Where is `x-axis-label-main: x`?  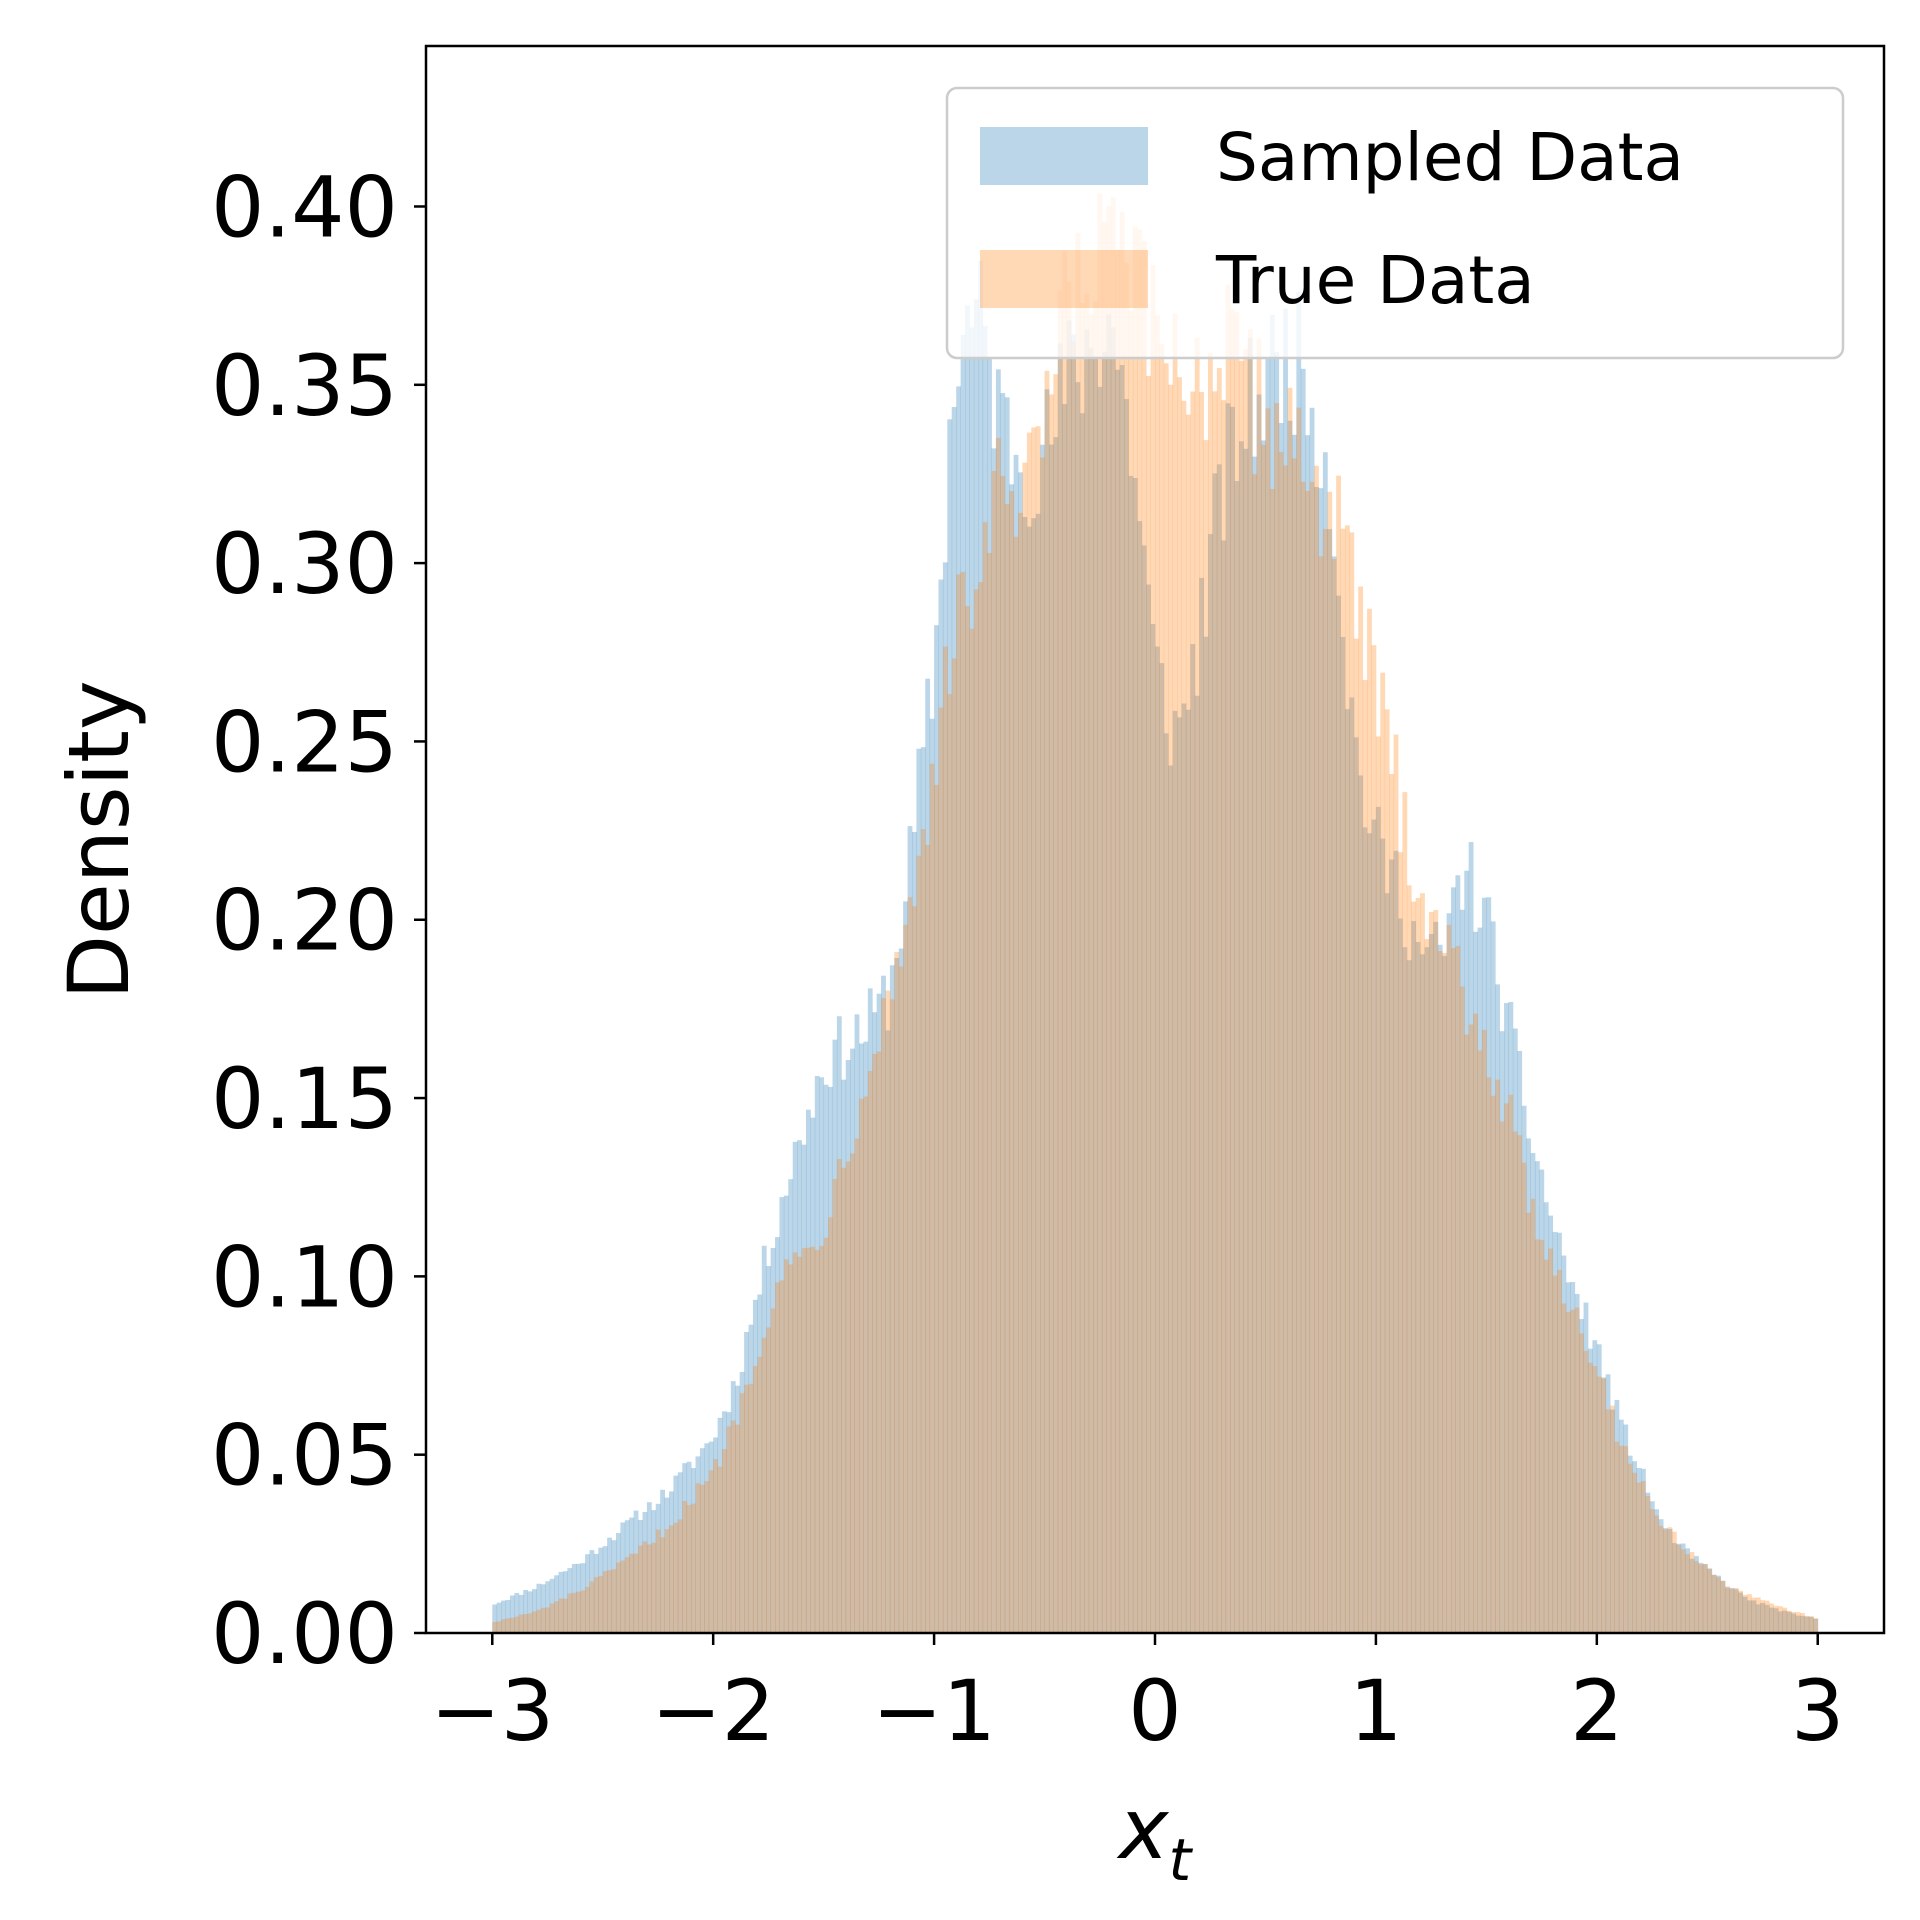 x-axis-label-main: x is located at coordinates (1143, 1829).